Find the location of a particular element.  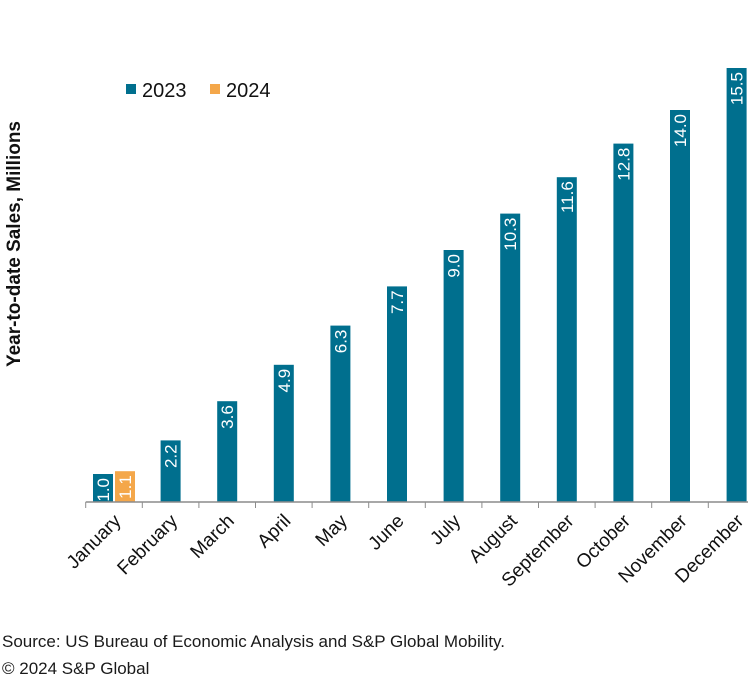

x-tick-label-march: March is located at coordinates (213, 537).